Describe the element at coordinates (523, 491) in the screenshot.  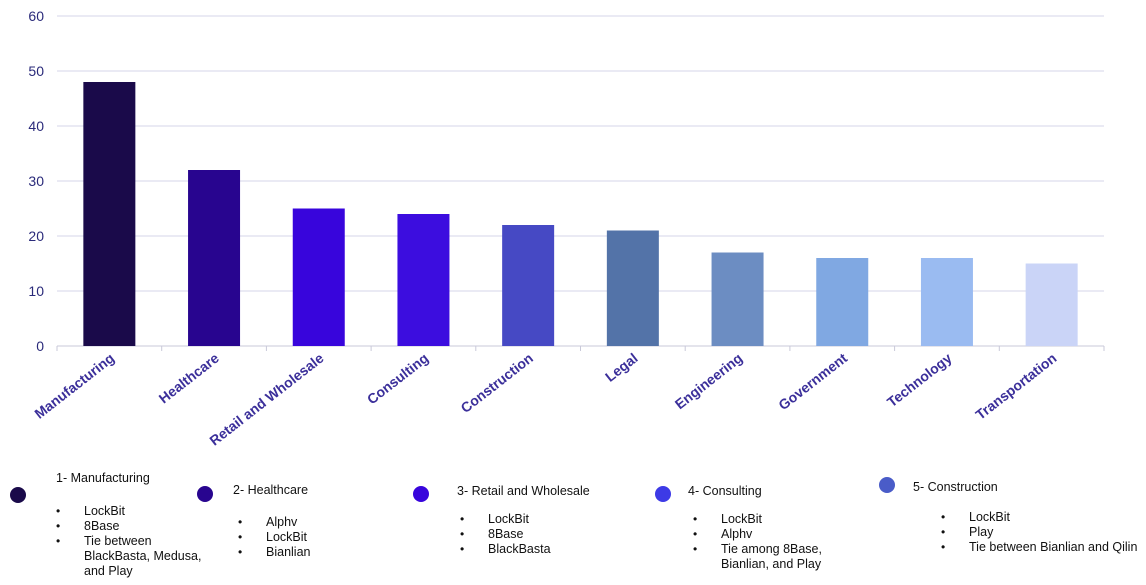
I see `legend-title-3: 3- Retail and Wholesale` at that location.